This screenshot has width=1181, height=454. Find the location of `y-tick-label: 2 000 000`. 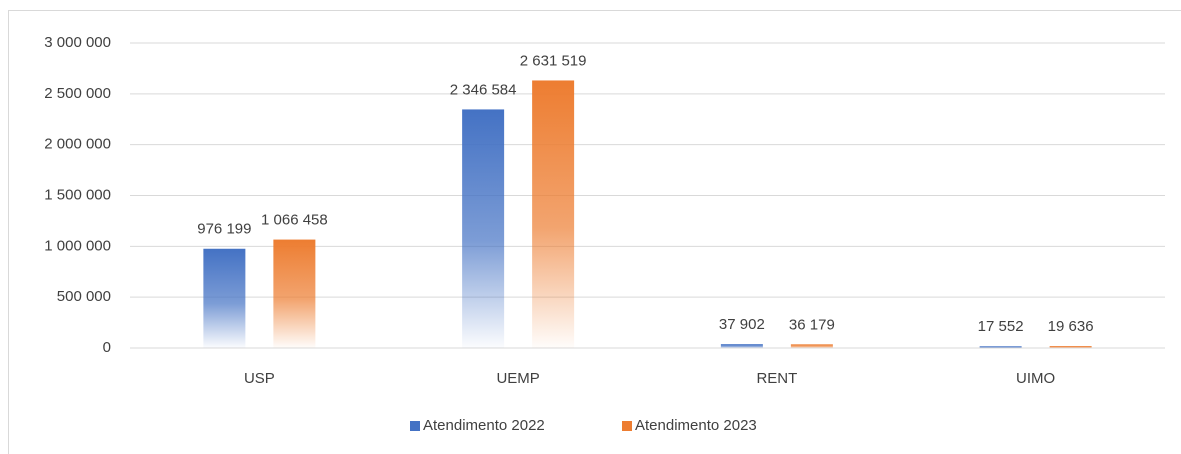

y-tick-label: 2 000 000 is located at coordinates (77, 144).